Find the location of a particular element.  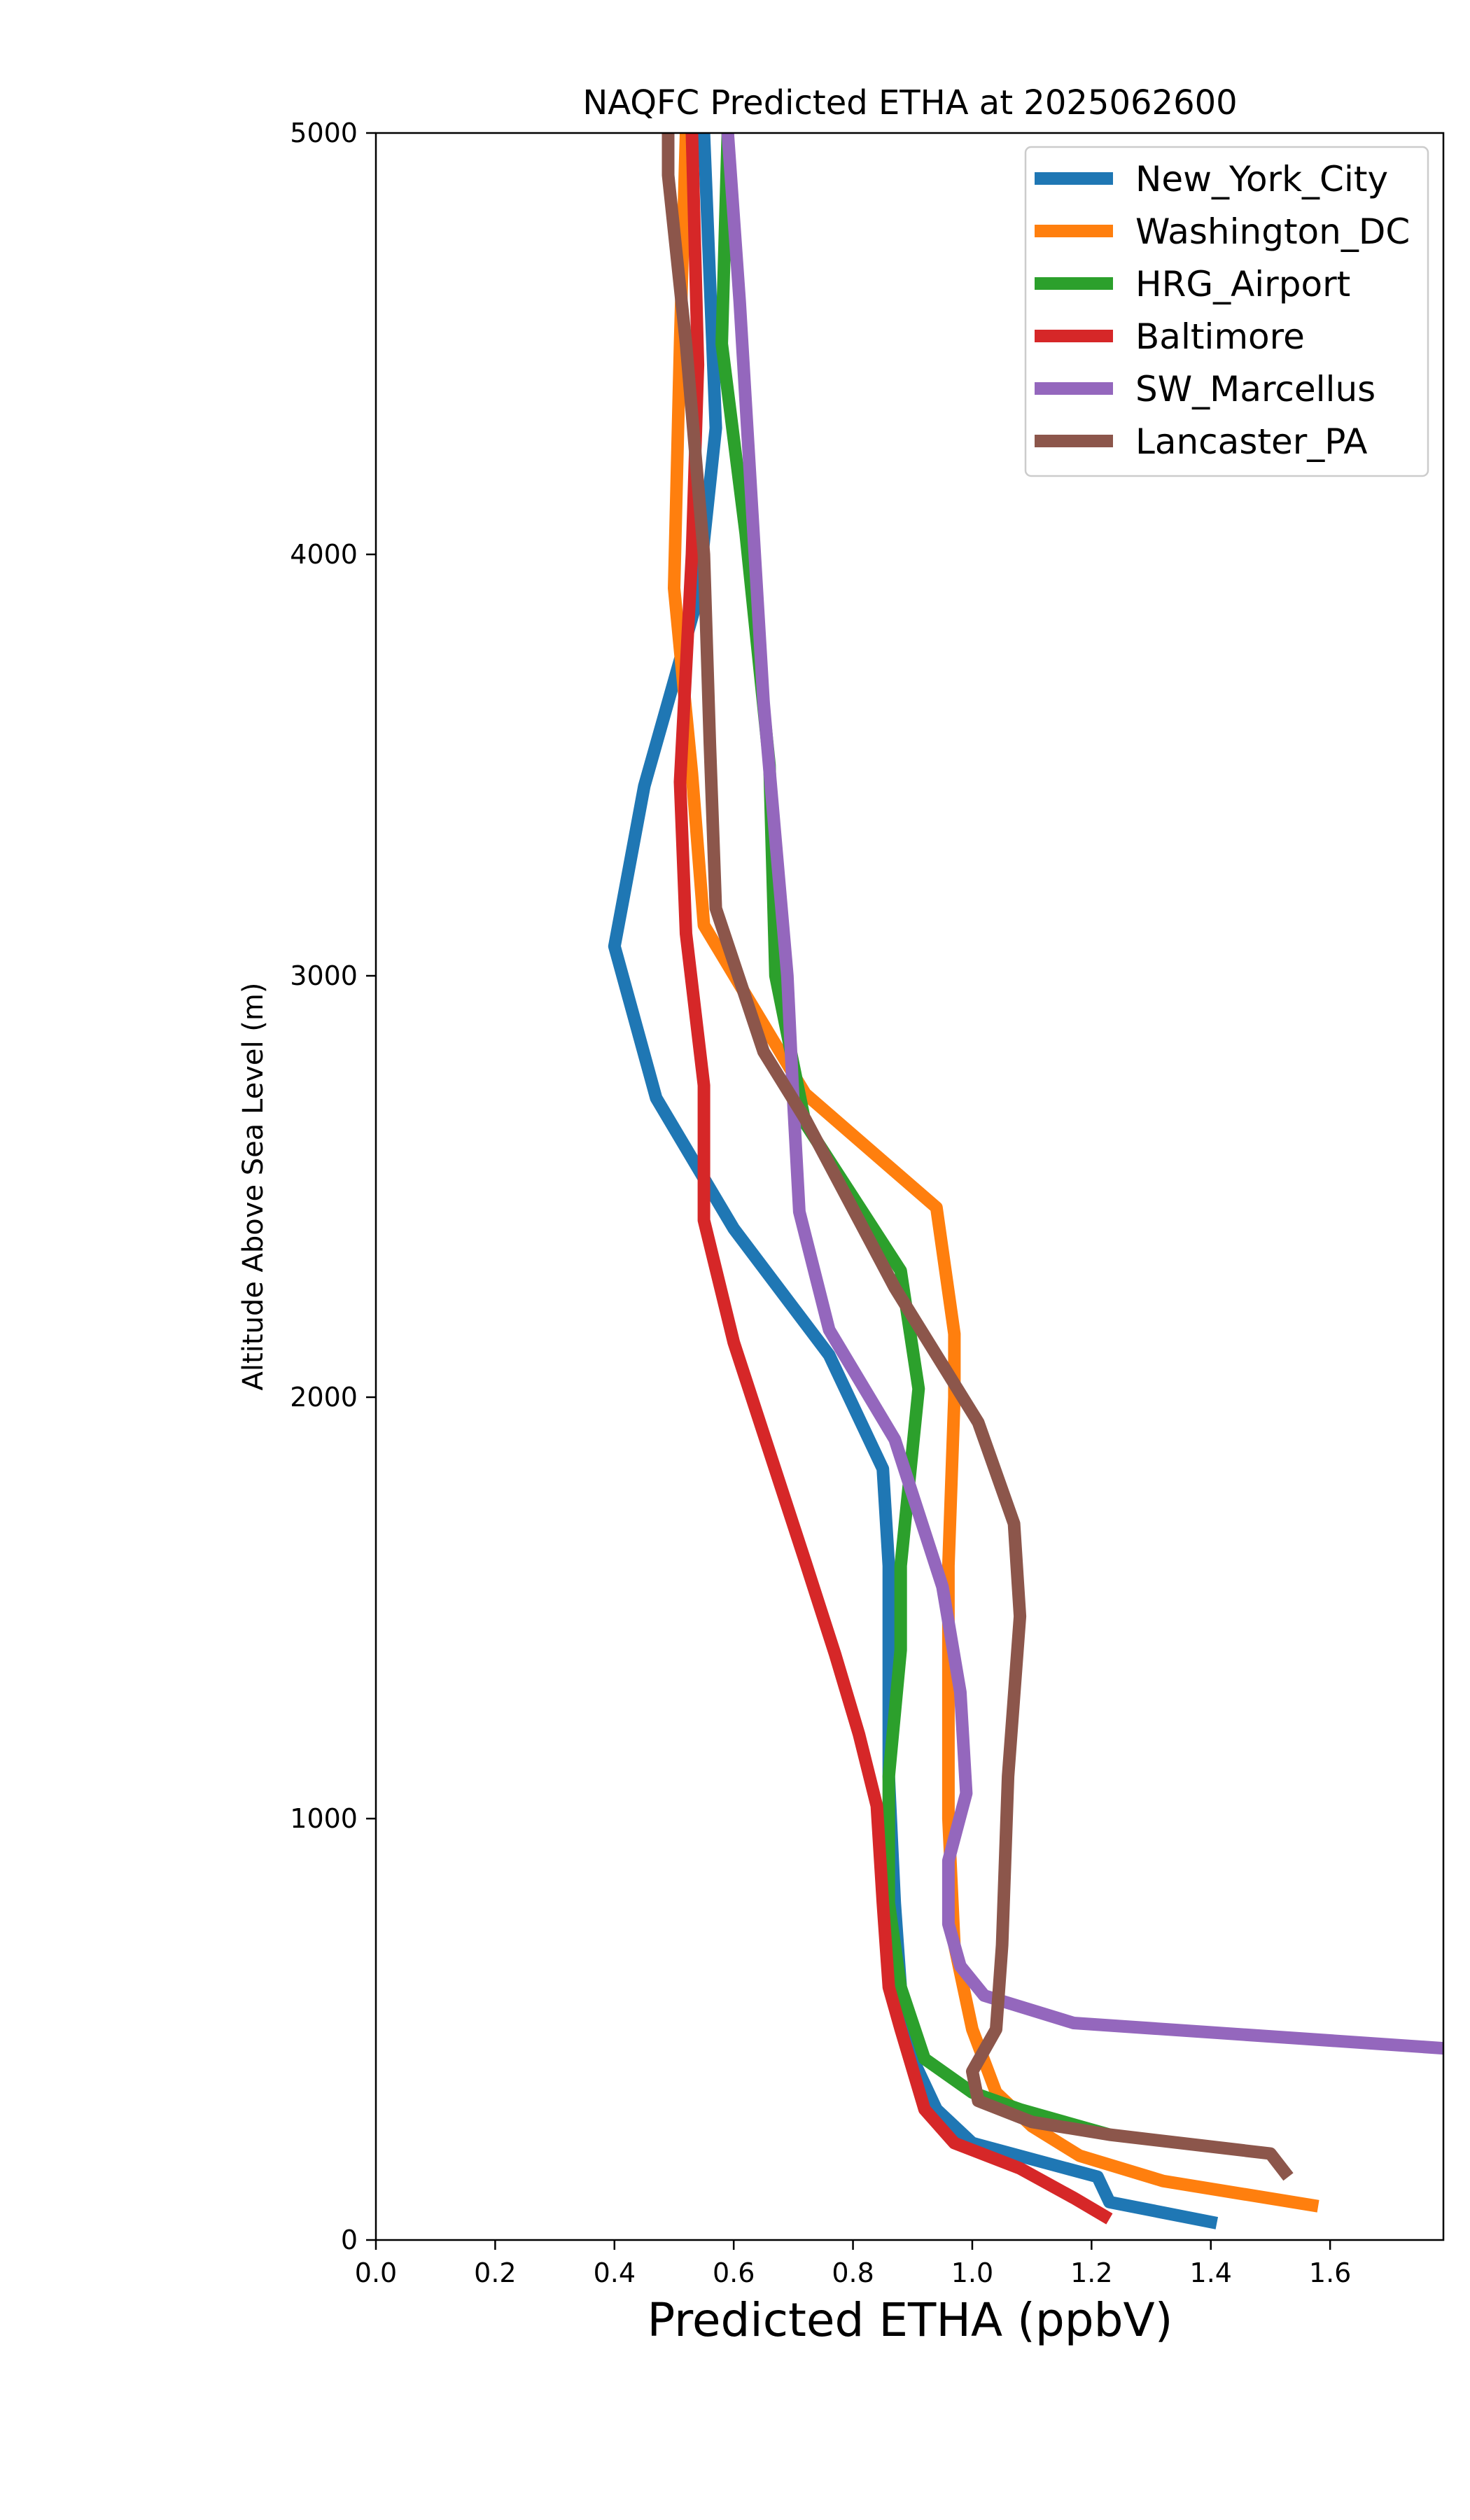

legend-label: HRG_Airport is located at coordinates (1242, 284).